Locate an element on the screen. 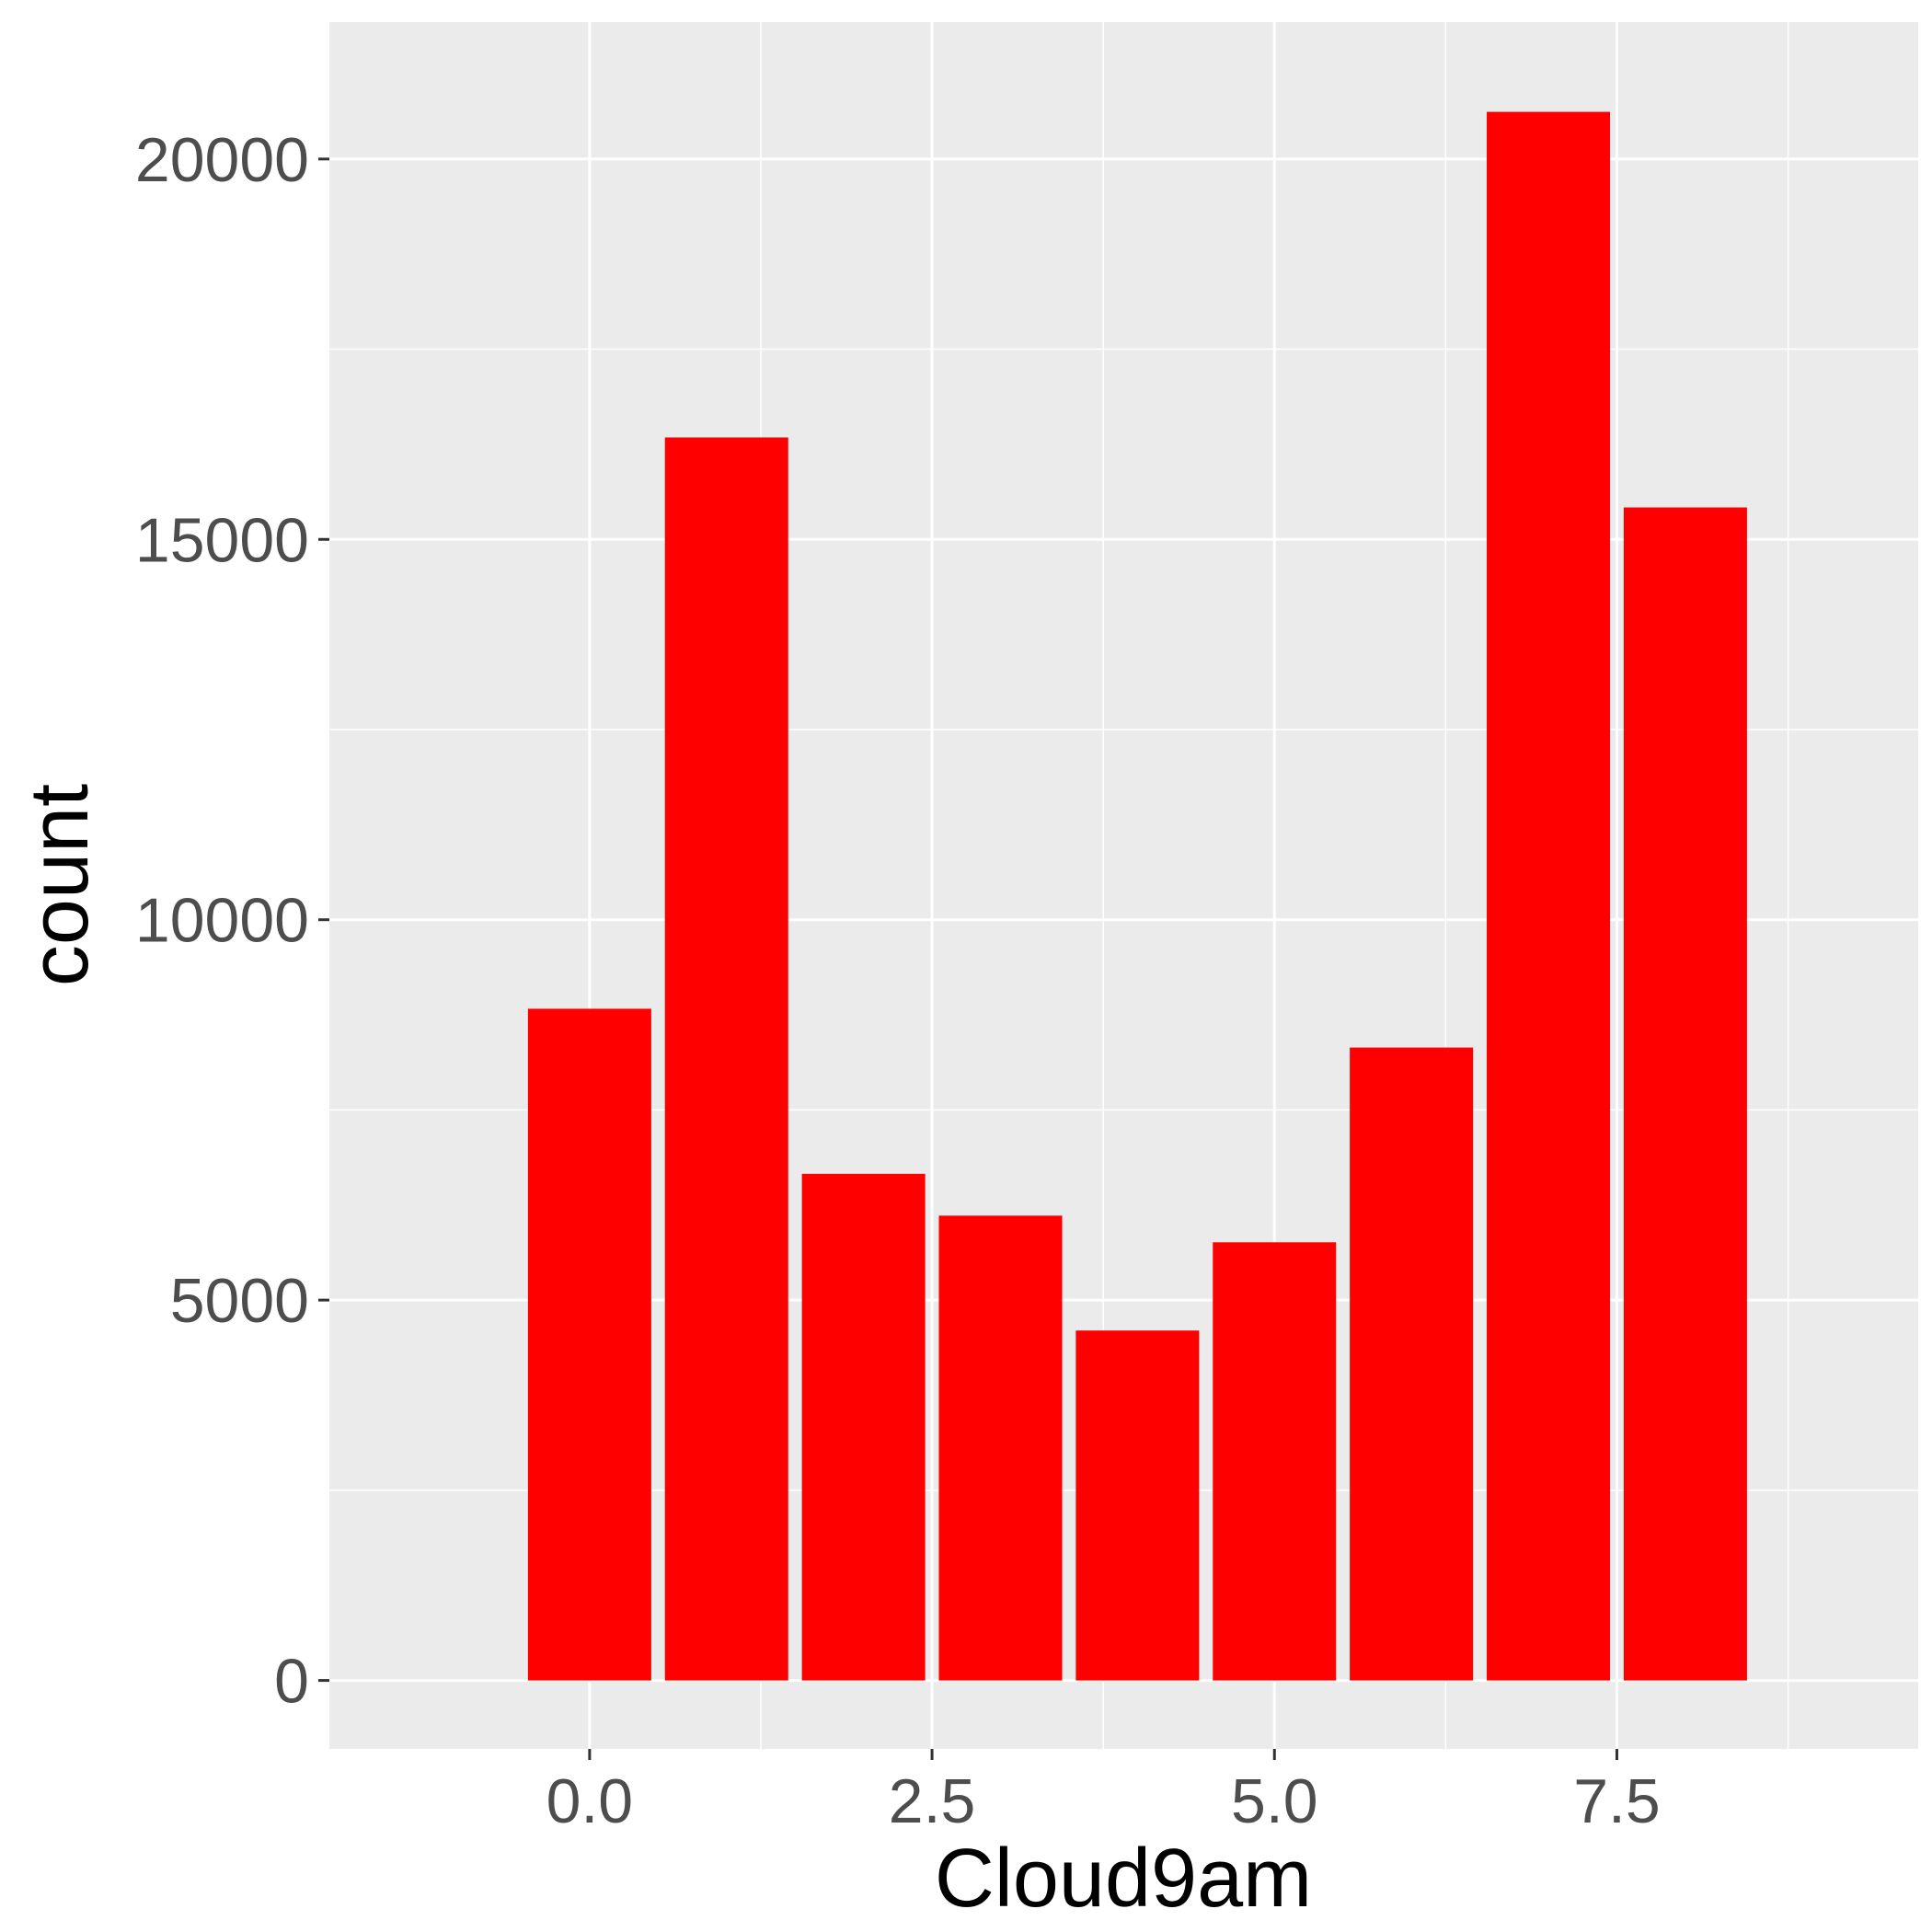  x-tick-label: 5.0 is located at coordinates (1274, 1801).